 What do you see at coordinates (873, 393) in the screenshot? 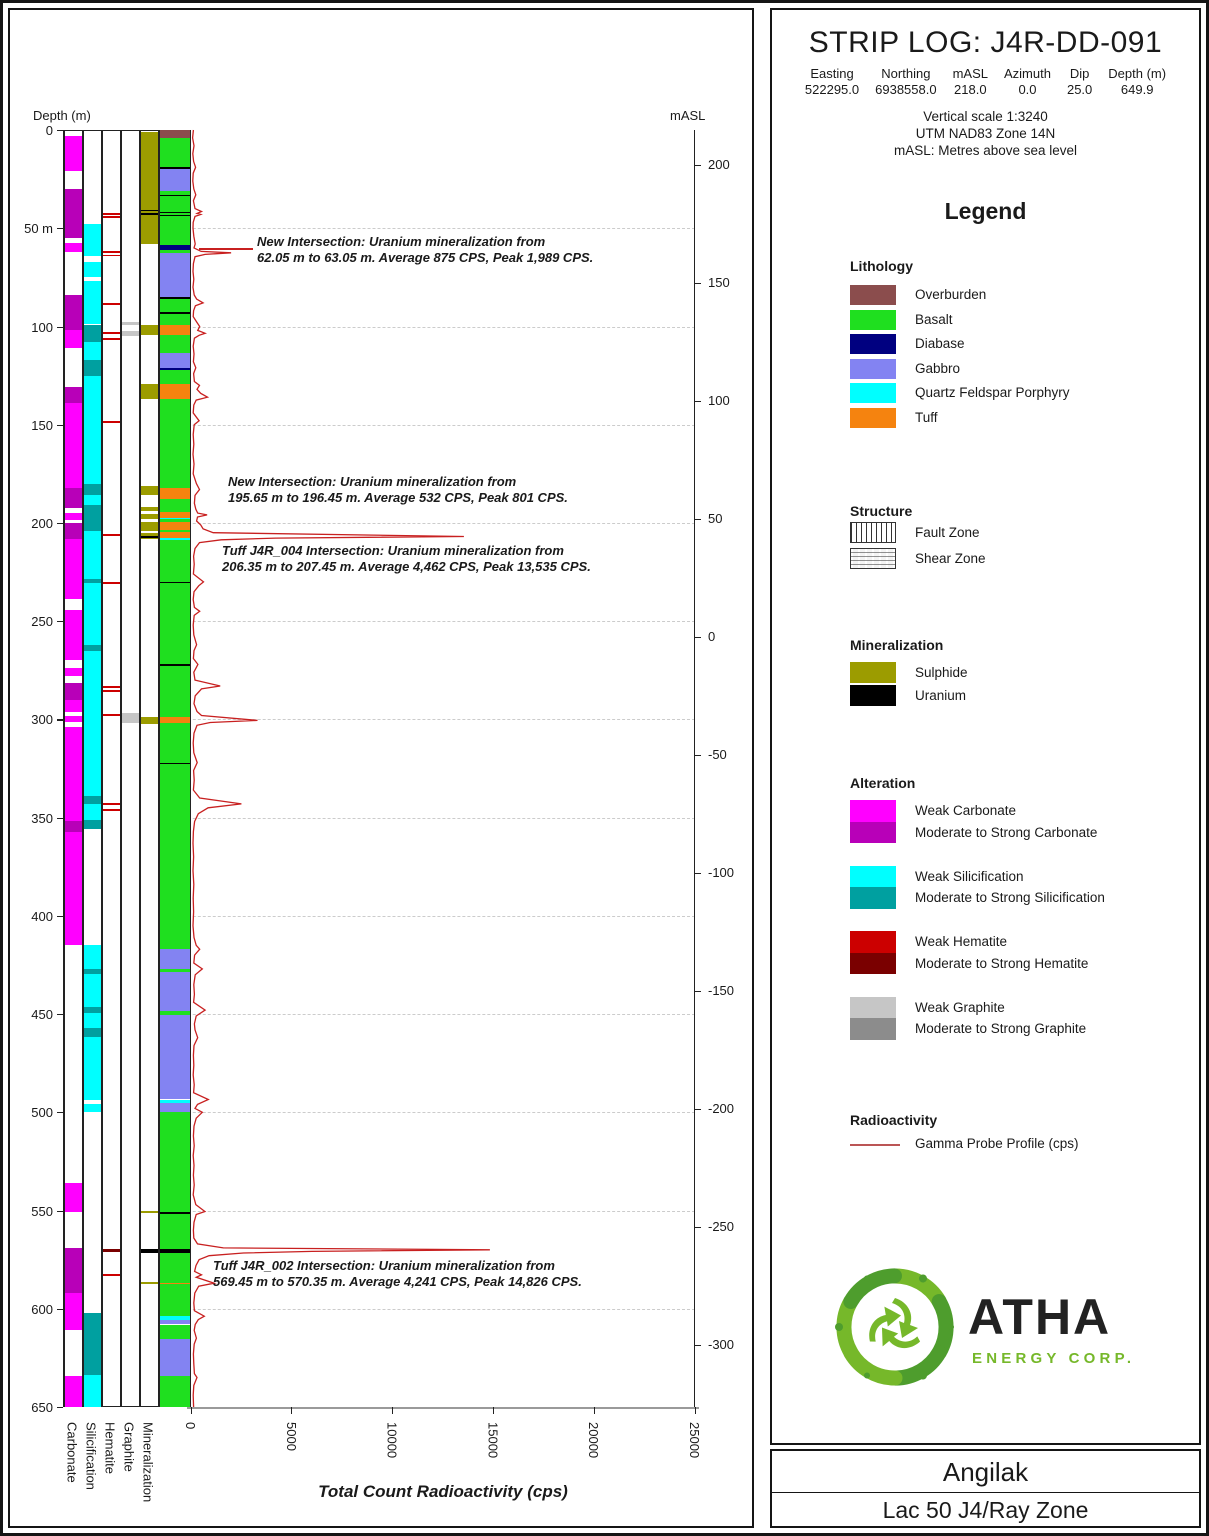
I see `lithology-swatch-qfp` at bounding box center [873, 393].